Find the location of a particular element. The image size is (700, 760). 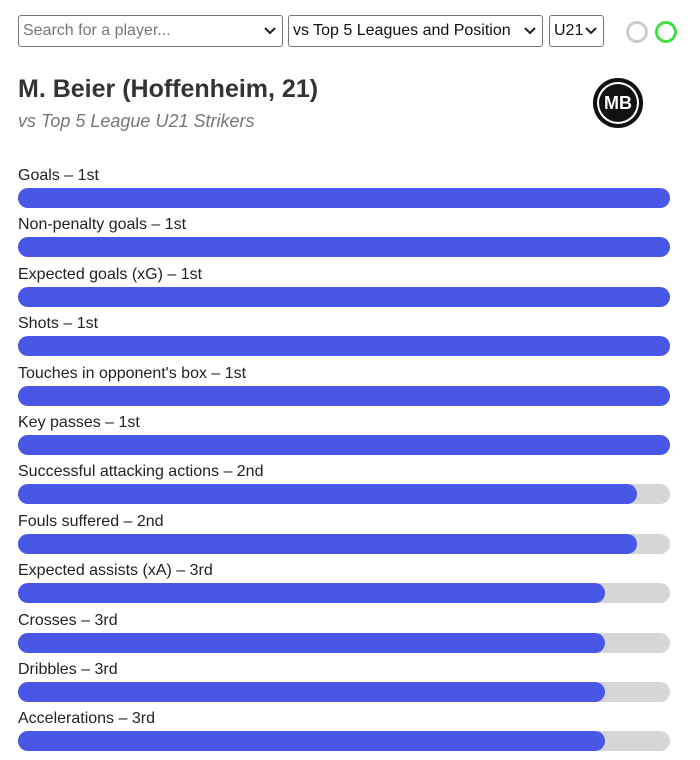

stat-row: Successful attacking actions – 2nd is located at coordinates (344, 485).